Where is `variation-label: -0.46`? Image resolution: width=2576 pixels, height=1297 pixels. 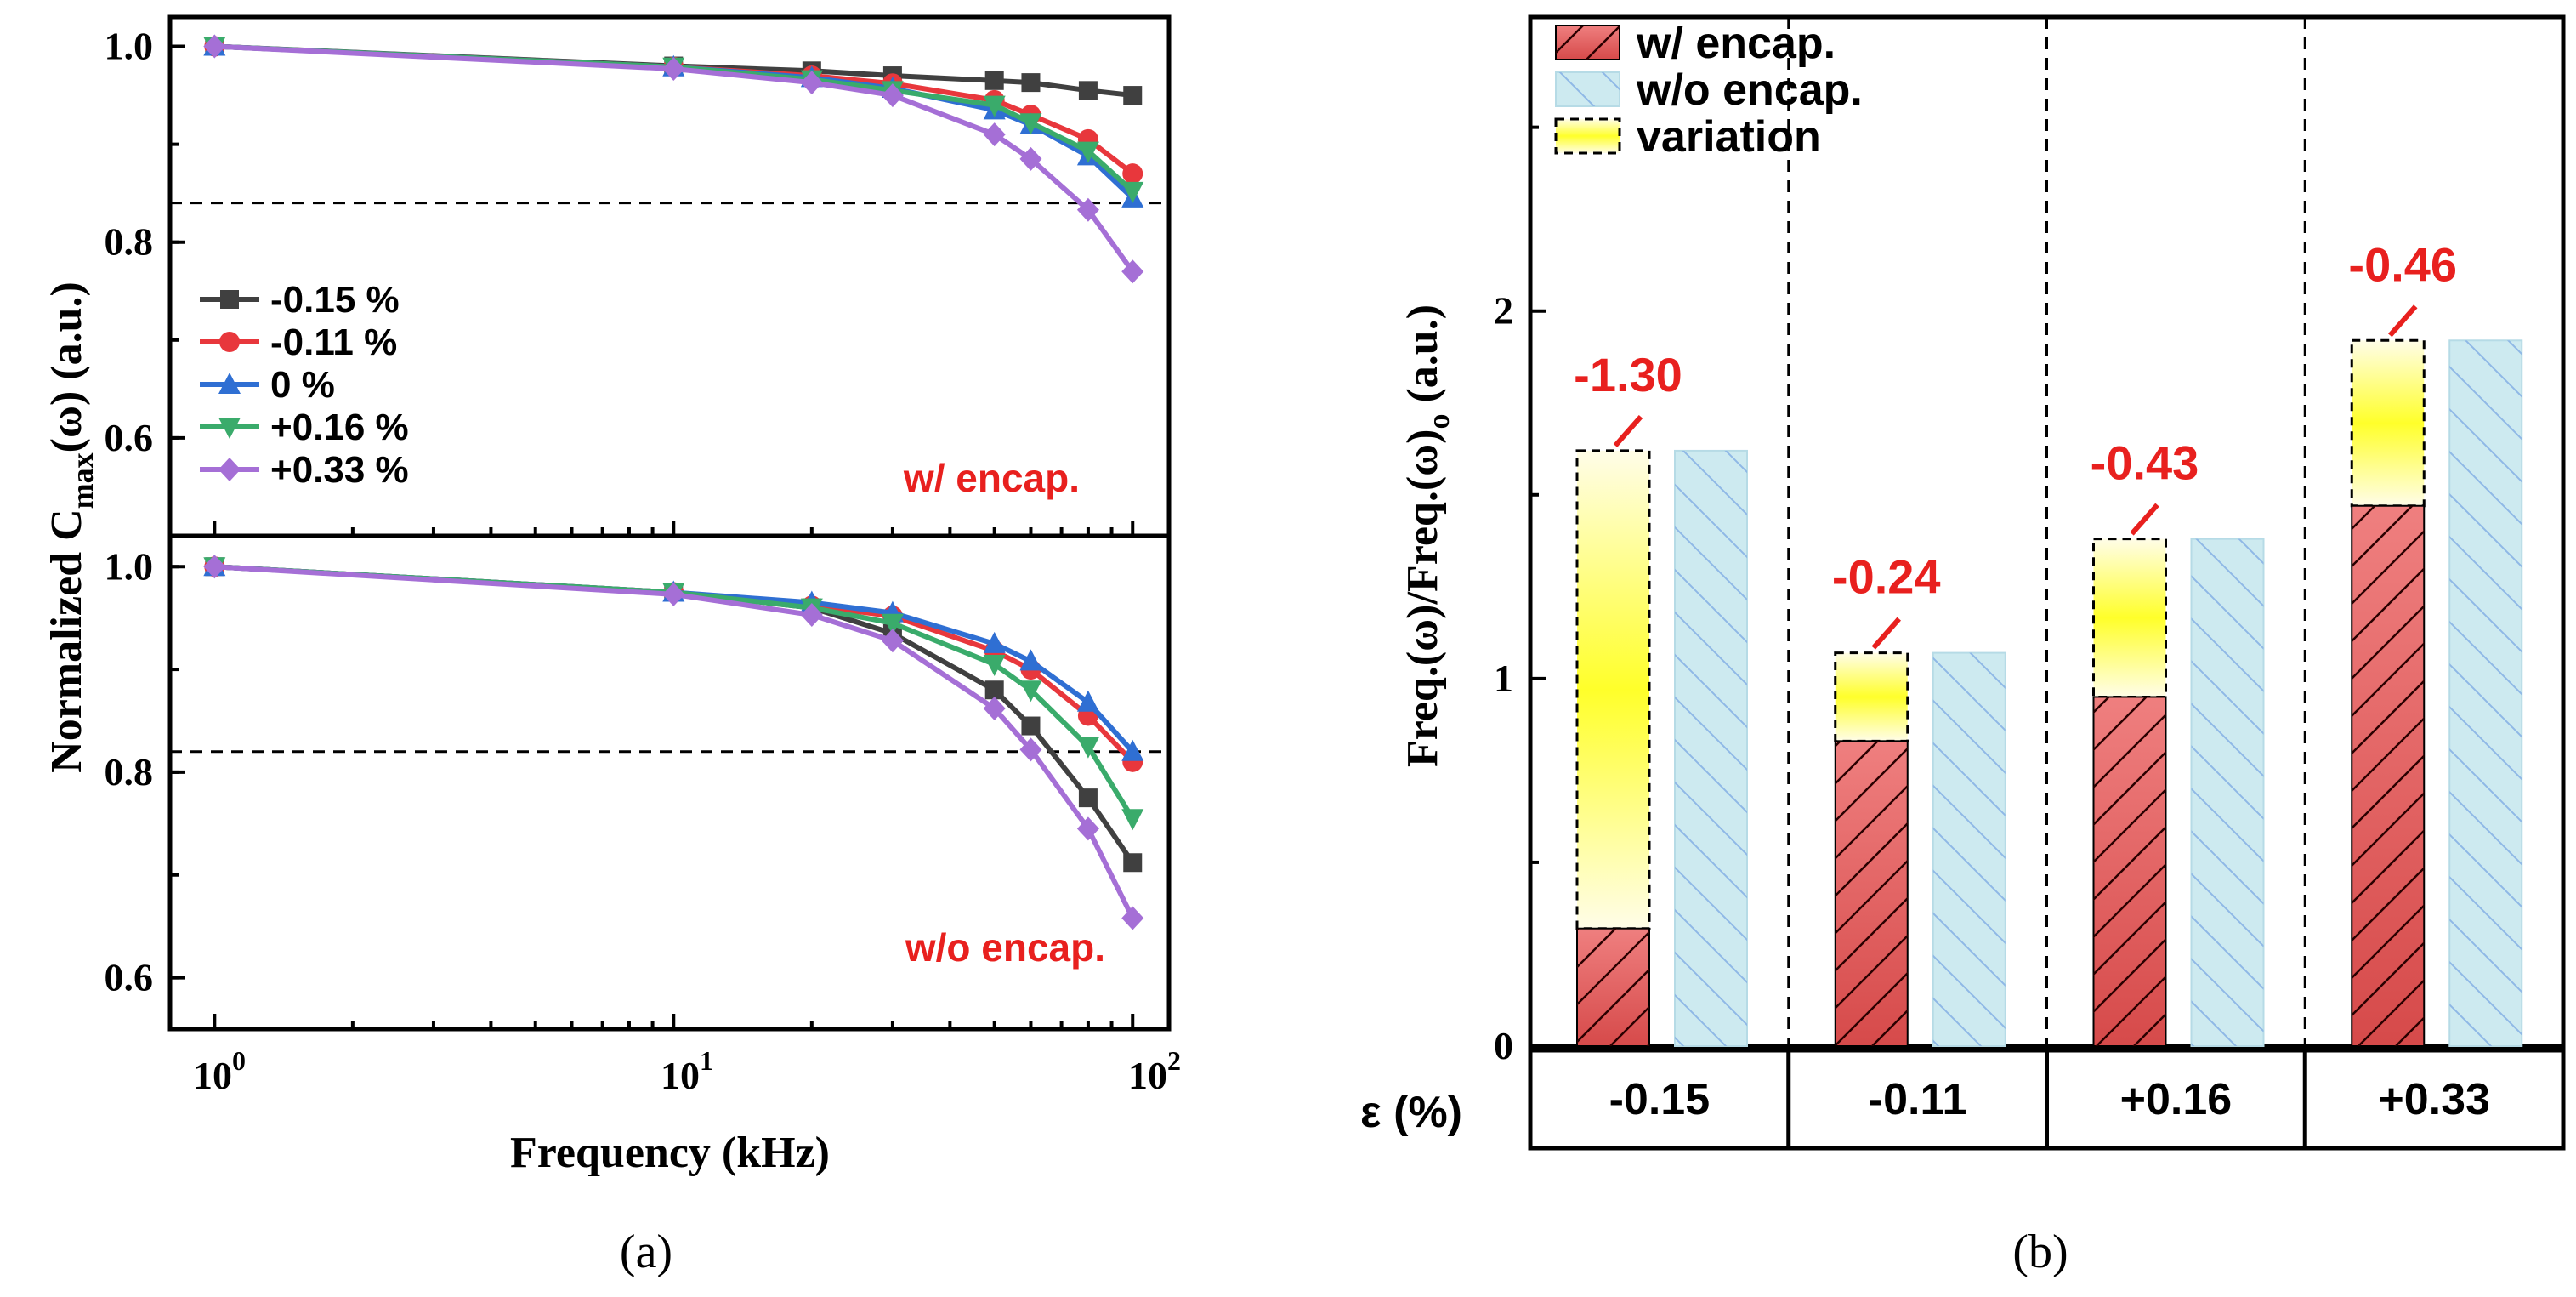
variation-label: -0.46 is located at coordinates (2402, 264).